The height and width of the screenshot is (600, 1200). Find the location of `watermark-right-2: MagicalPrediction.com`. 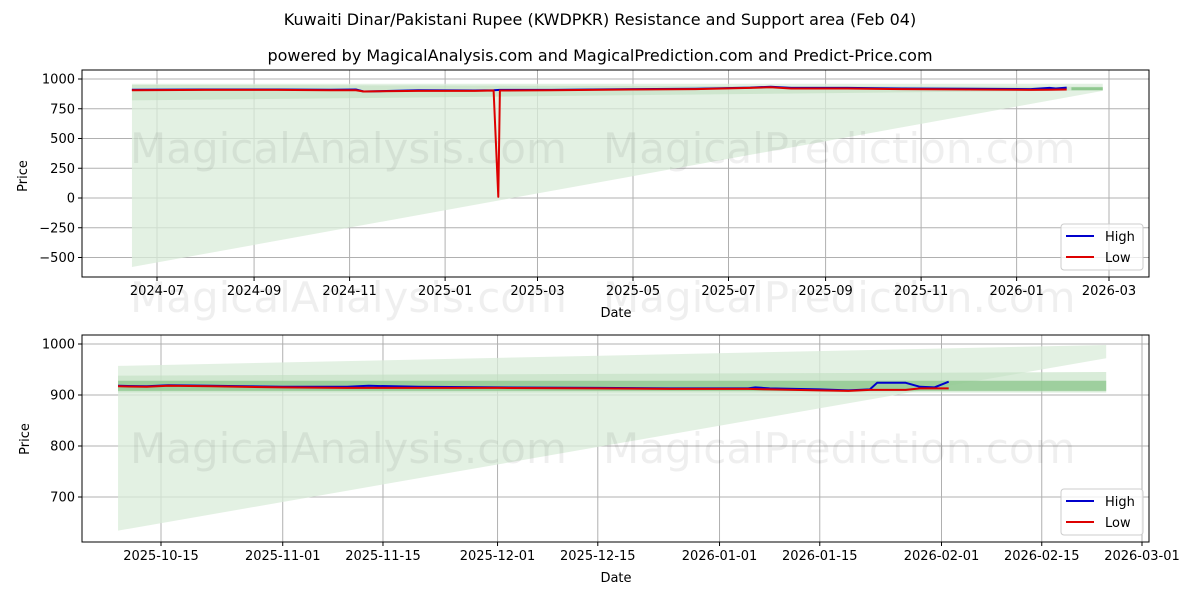

watermark-right-2: MagicalPrediction.com is located at coordinates (839, 297).